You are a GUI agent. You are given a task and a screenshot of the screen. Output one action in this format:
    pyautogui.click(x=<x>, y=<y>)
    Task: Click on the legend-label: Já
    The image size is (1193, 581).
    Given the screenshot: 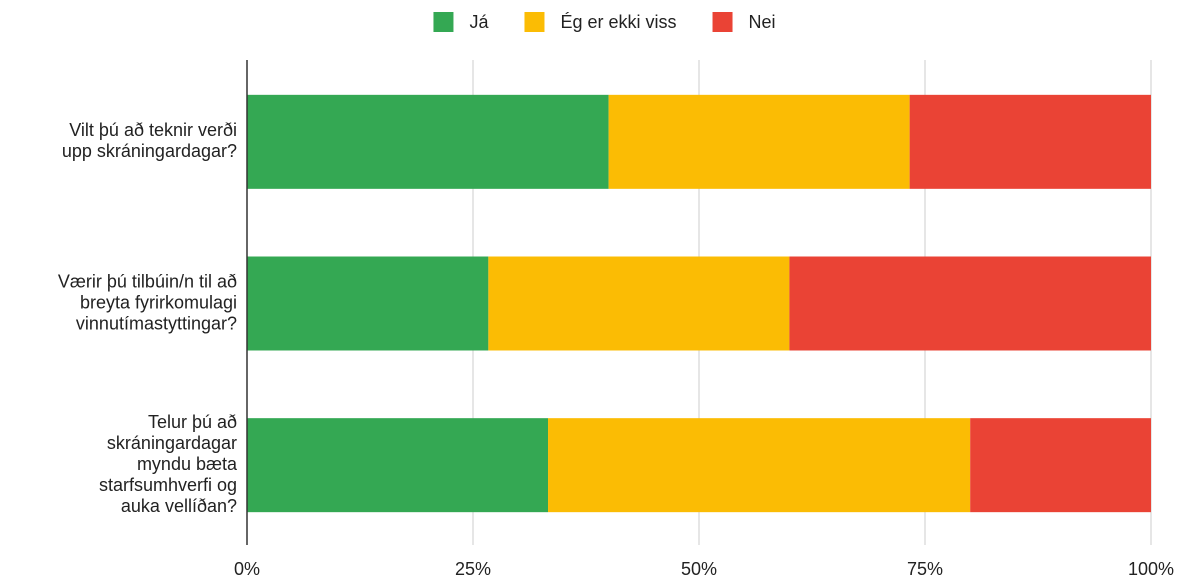 What is the action you would take?
    pyautogui.click(x=479, y=22)
    